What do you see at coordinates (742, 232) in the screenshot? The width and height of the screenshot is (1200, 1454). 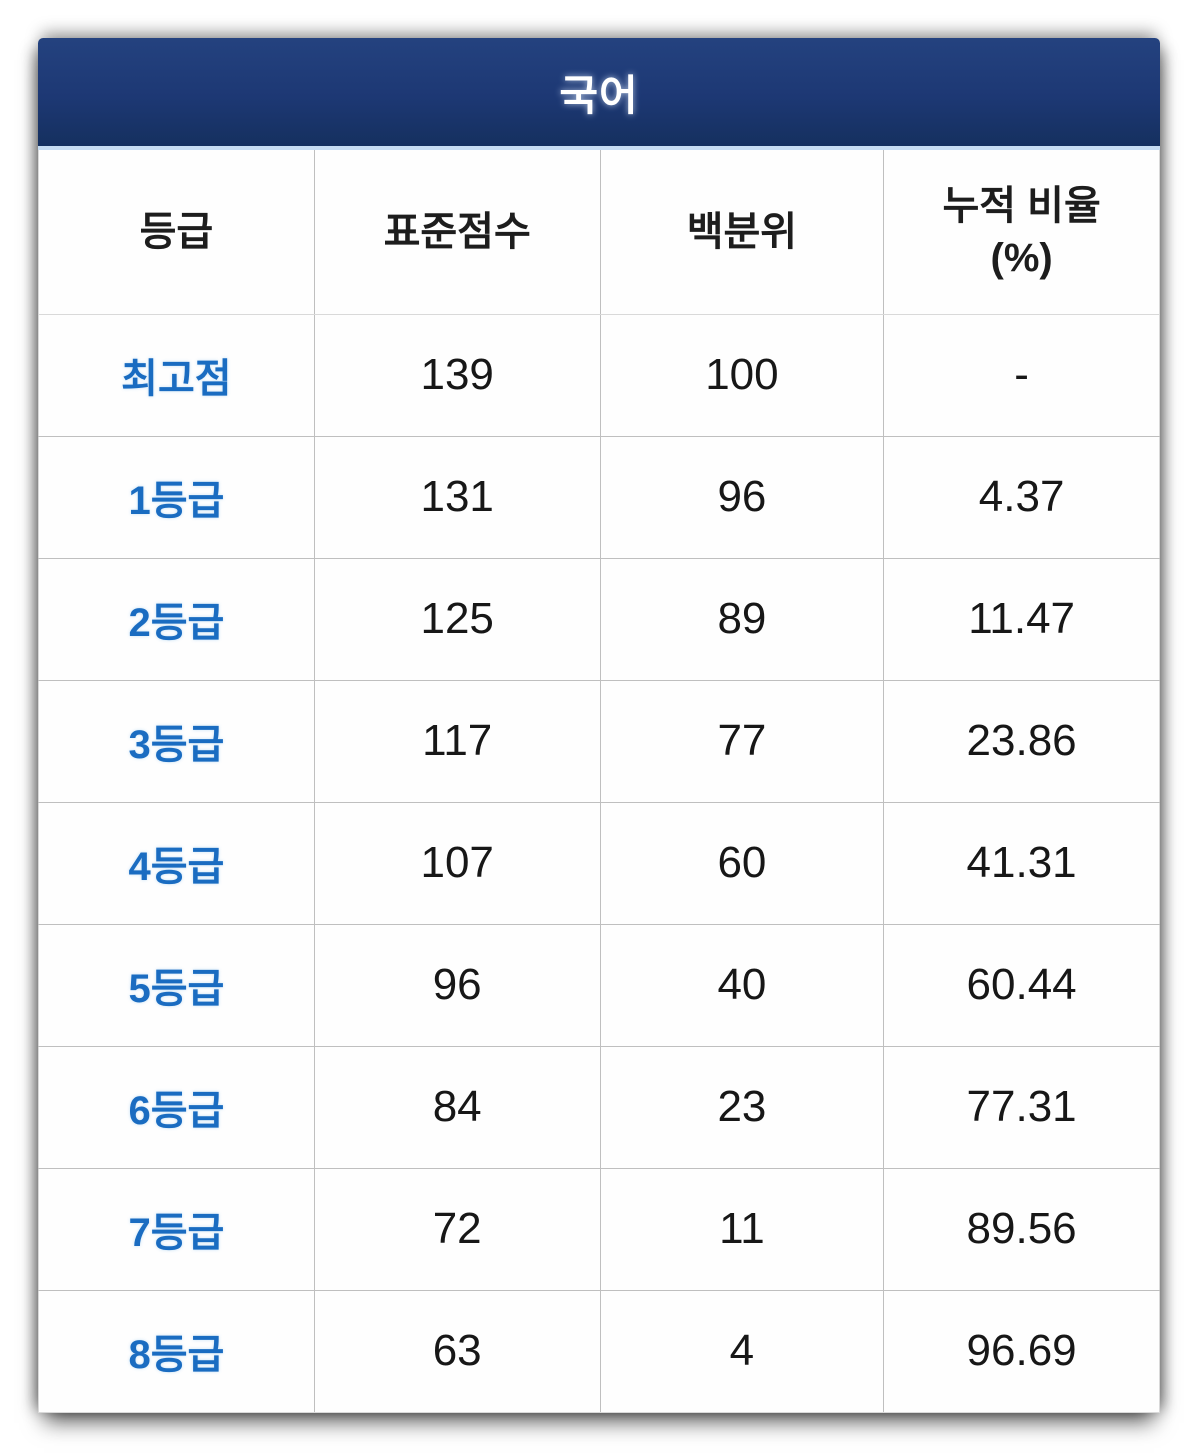 I see `column-header-percentile: 백분위` at bounding box center [742, 232].